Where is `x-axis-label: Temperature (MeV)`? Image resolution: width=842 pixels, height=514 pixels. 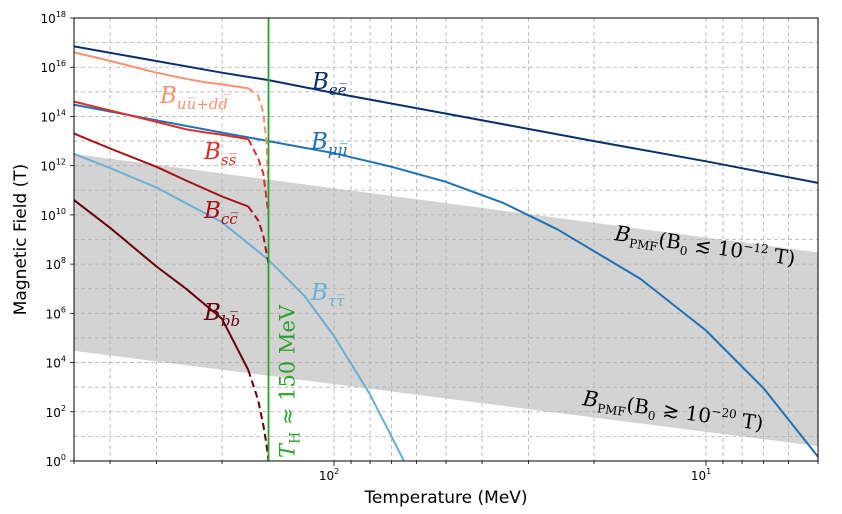
x-axis-label: Temperature (MeV) is located at coordinates (445, 498).